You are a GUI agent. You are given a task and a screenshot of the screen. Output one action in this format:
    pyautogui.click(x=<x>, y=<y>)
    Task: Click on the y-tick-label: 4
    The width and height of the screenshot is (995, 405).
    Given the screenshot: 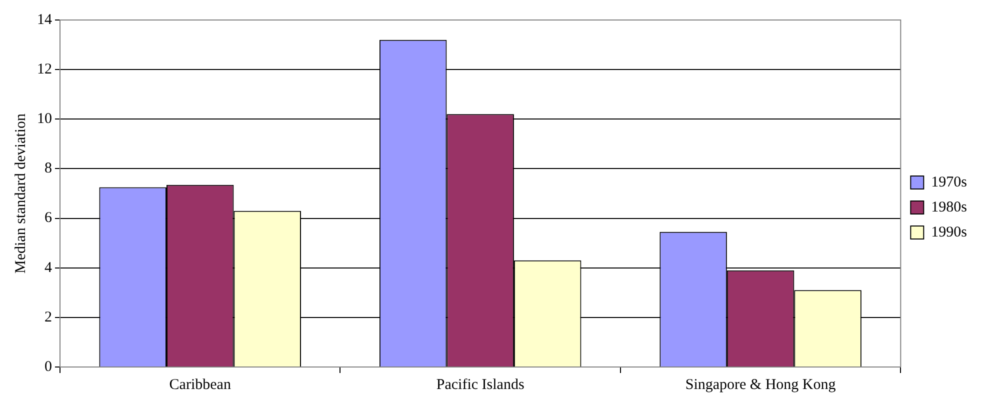 What is the action you would take?
    pyautogui.click(x=48, y=268)
    